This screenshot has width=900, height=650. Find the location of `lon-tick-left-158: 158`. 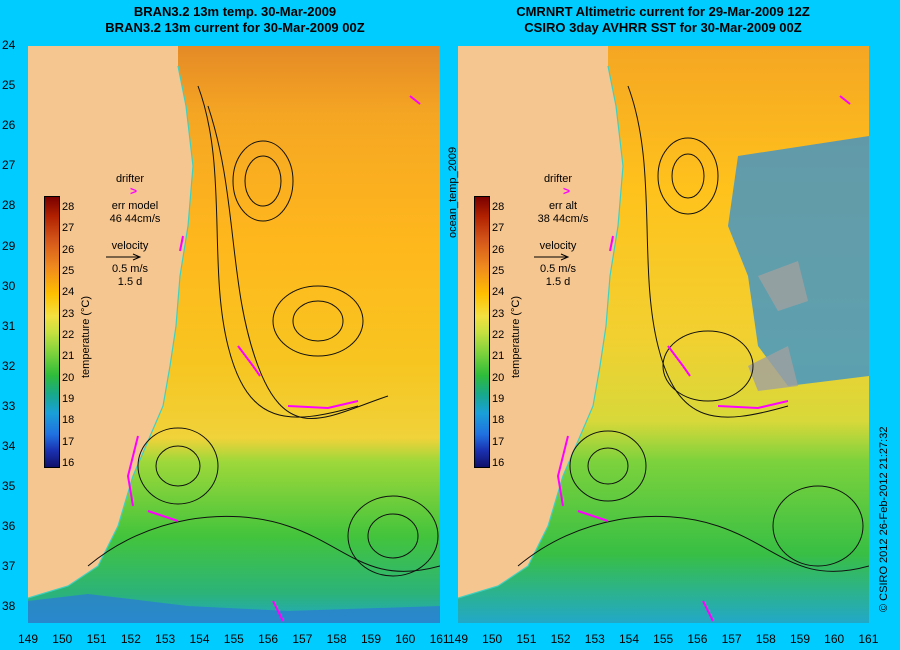

lon-tick-left-158: 158 is located at coordinates (336, 639).